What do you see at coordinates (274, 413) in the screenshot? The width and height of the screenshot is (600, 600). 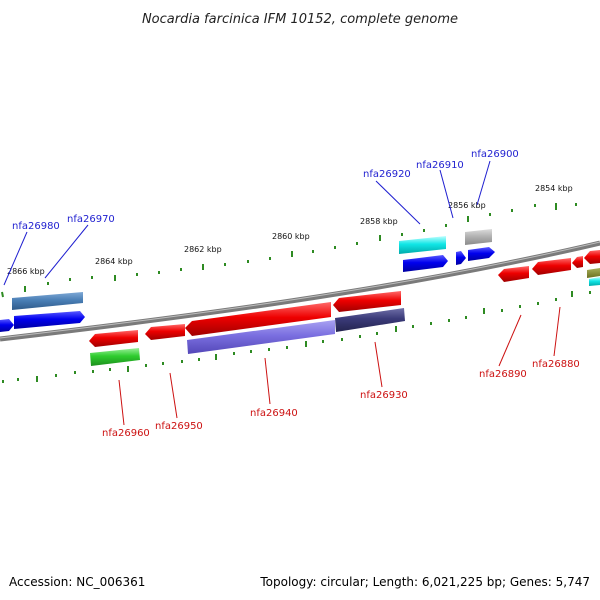 I see `gene-label-nfa26940: nfa26940` at bounding box center [274, 413].